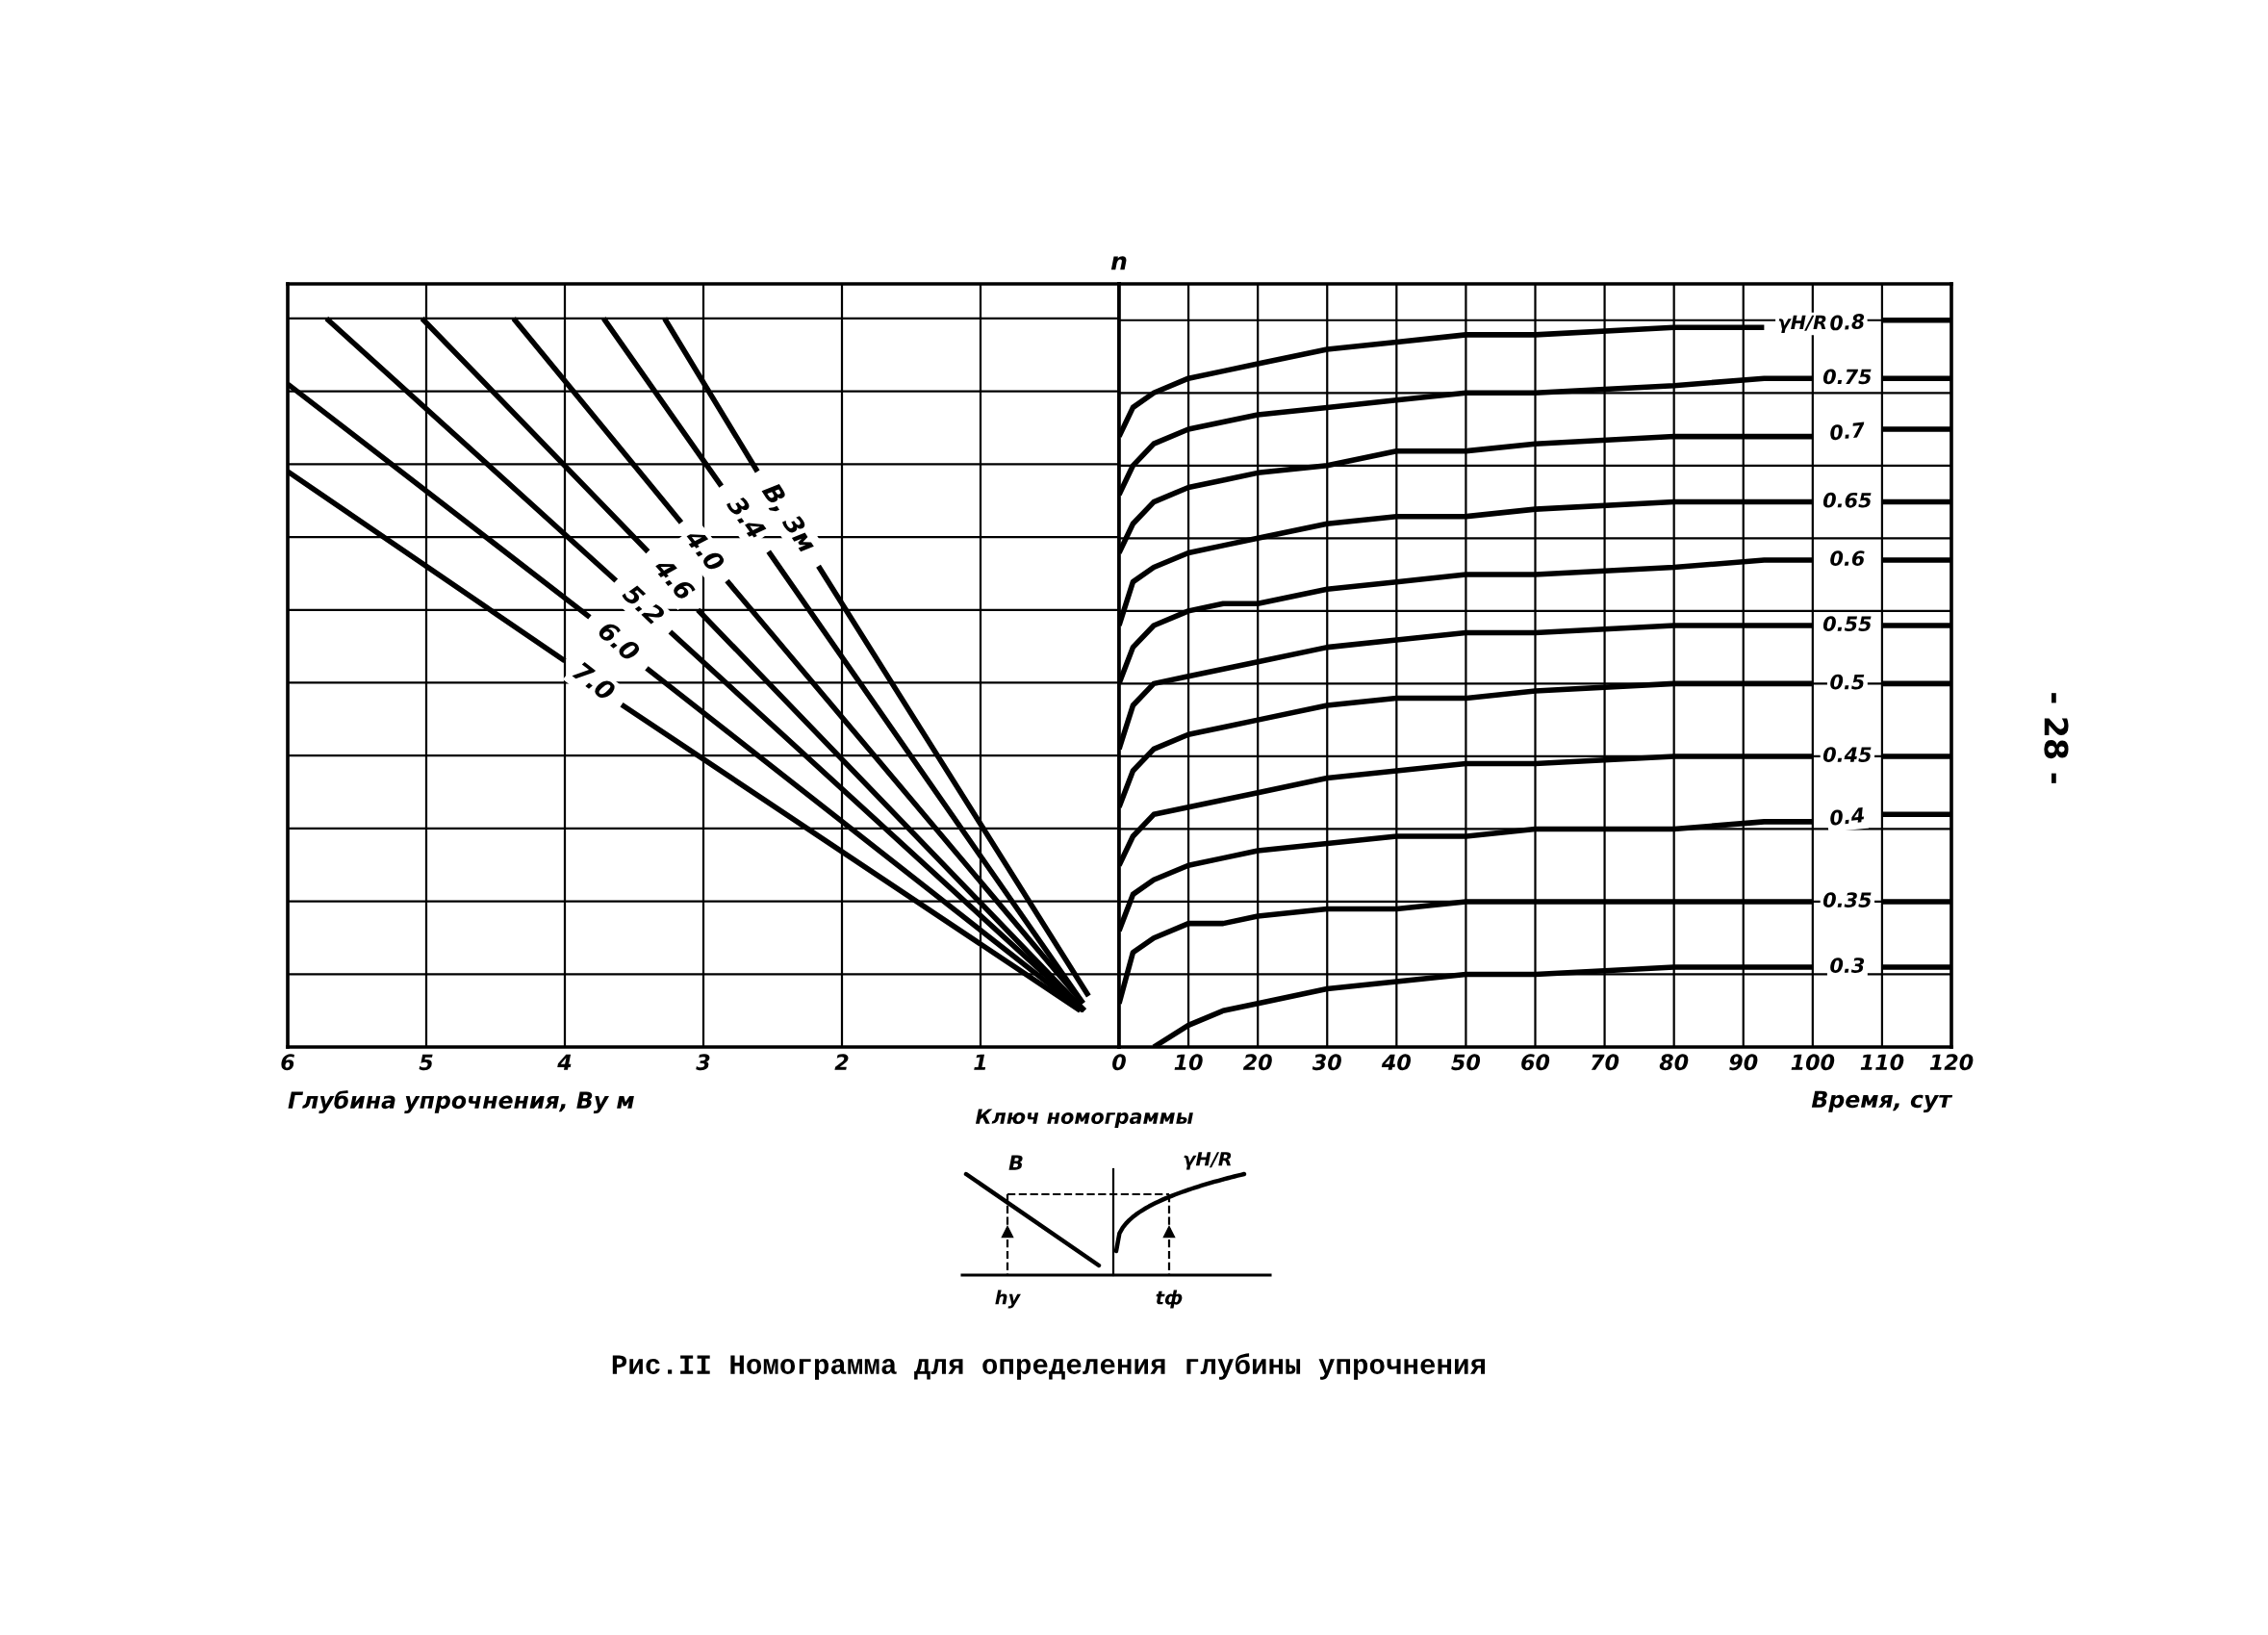  What do you see at coordinates (1847, 682) in the screenshot?
I see `series-label: 0.5` at bounding box center [1847, 682].